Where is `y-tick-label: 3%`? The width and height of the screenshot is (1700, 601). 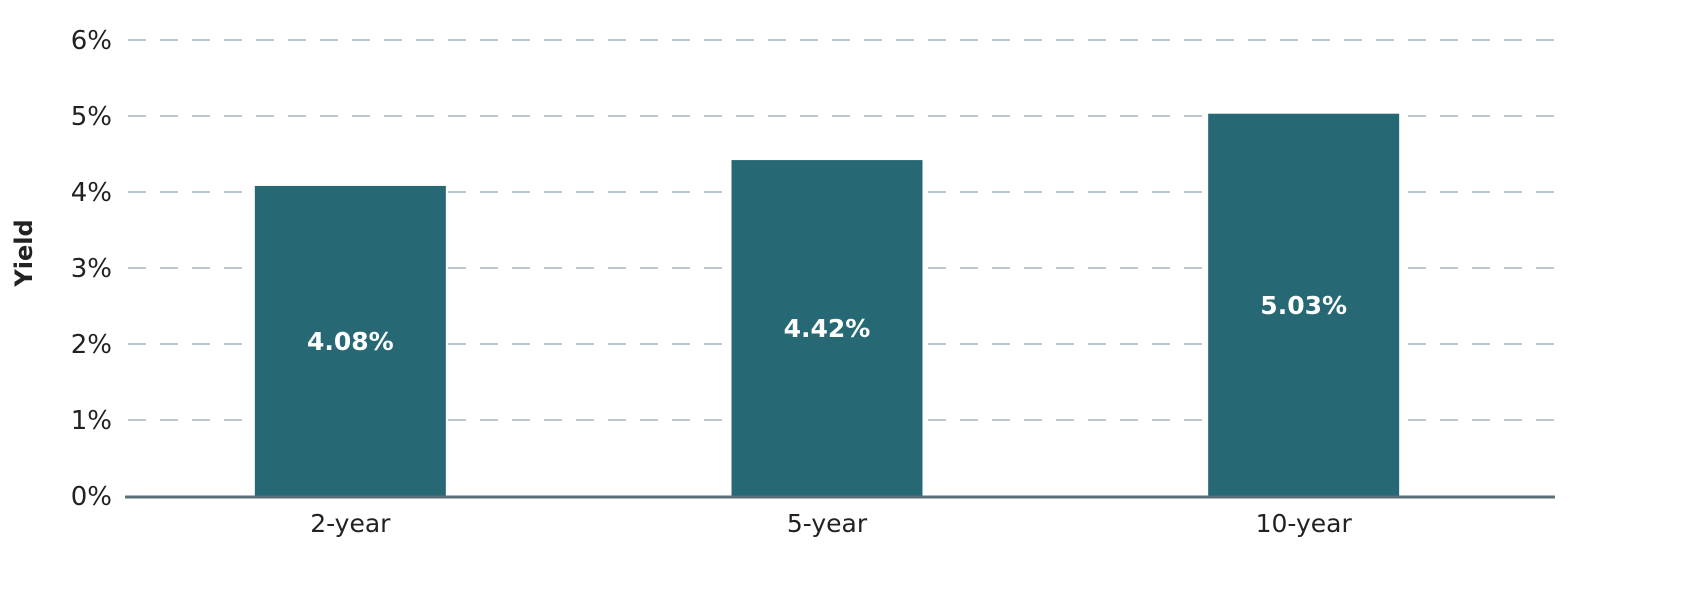
y-tick-label: 3% is located at coordinates (91, 269).